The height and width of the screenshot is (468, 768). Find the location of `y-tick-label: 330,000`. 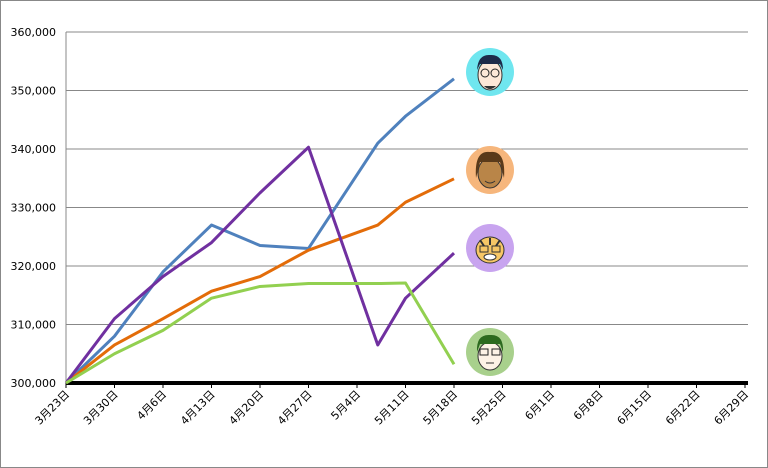

y-tick-label: 330,000 is located at coordinates (34, 208).